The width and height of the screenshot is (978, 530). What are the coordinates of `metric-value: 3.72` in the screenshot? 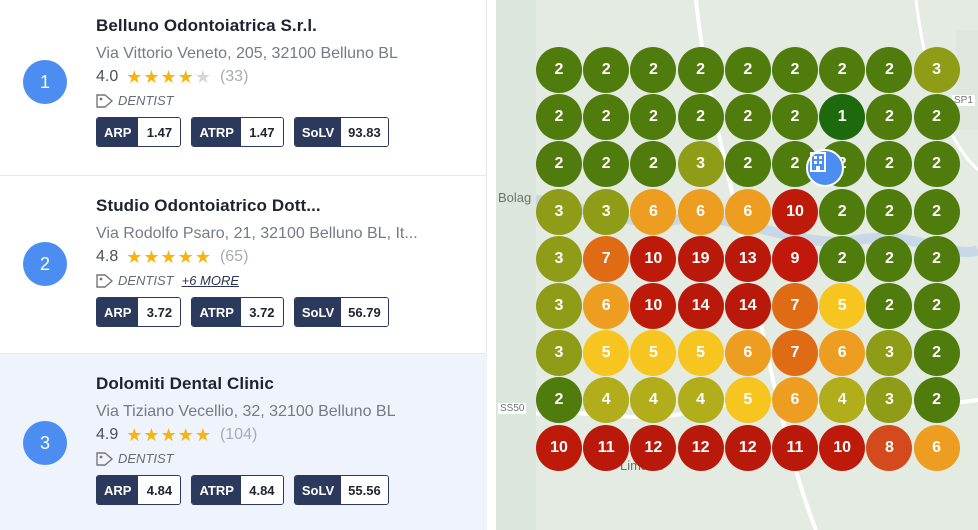 It's located at (159, 312).